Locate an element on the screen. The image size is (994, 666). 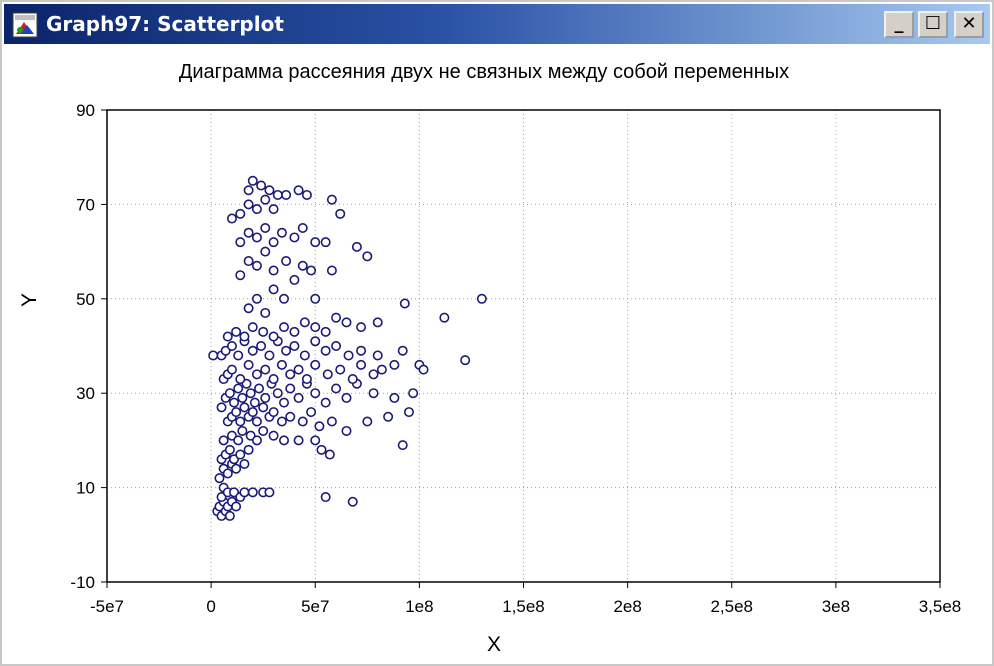
y-tick-label: 90 is located at coordinates (85, 110).